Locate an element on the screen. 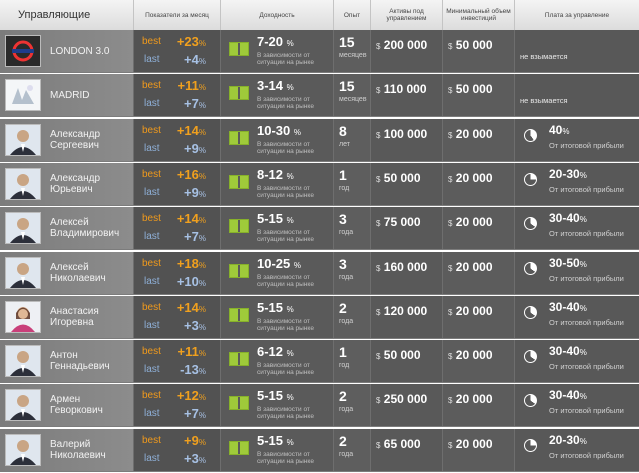 Image resolution: width=639 pixels, height=473 pixels. manager-name: Алексей Николаевич is located at coordinates (78, 272).